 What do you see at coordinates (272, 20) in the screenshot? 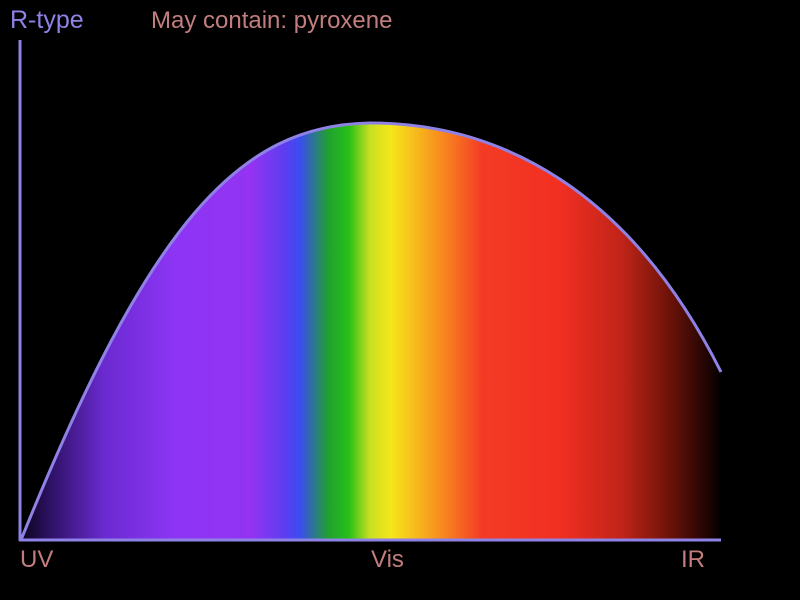
I see `diagram-subtitle: May contain: pyroxene` at bounding box center [272, 20].